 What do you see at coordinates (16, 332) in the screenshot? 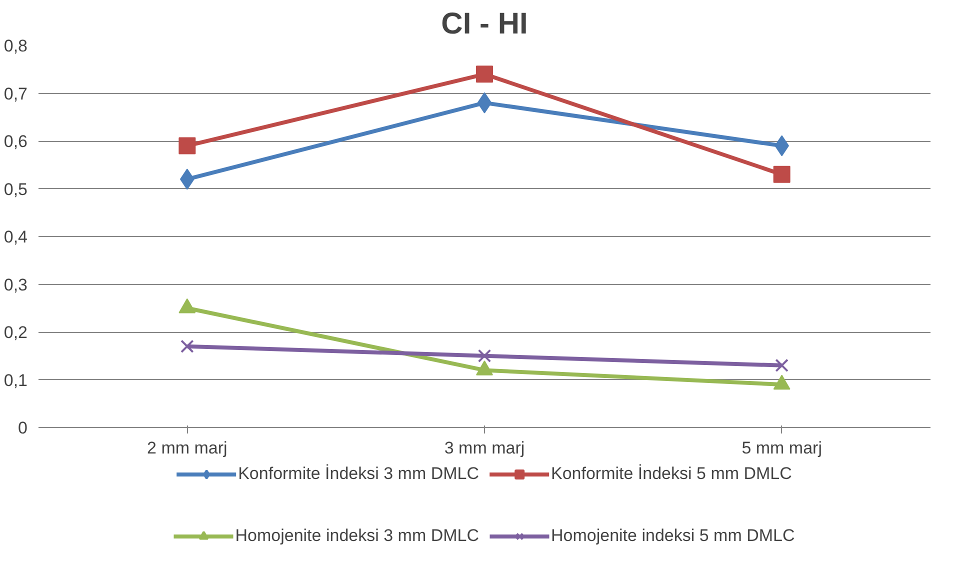
I see `y-tick-label: 0,2` at bounding box center [16, 332].